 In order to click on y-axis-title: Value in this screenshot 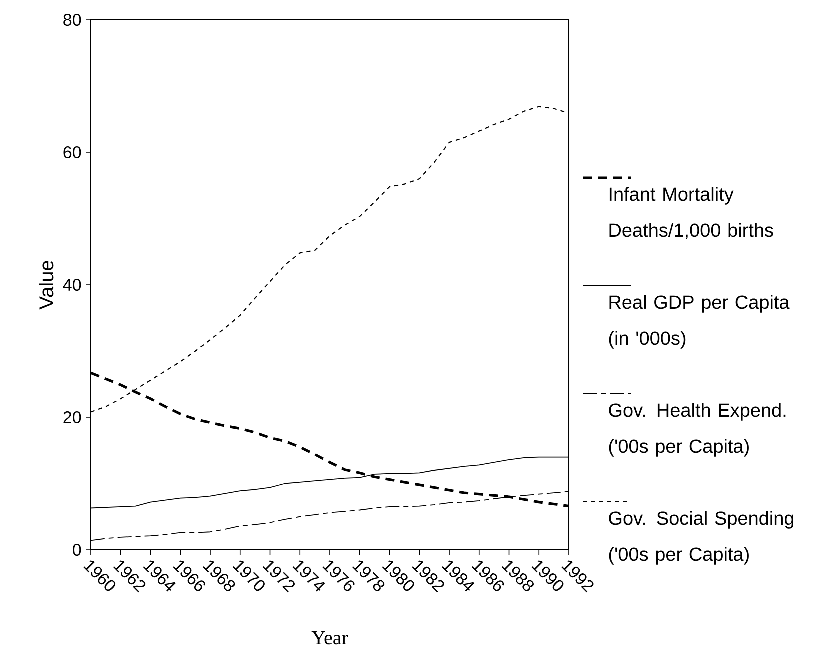, I will do `click(46, 285)`.